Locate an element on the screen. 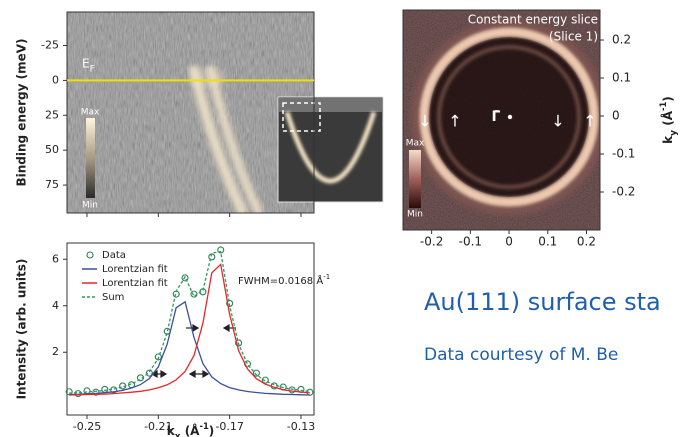 This screenshot has height=437, width=686. y-axis-label: ky (Å-1) is located at coordinates (668, 120).